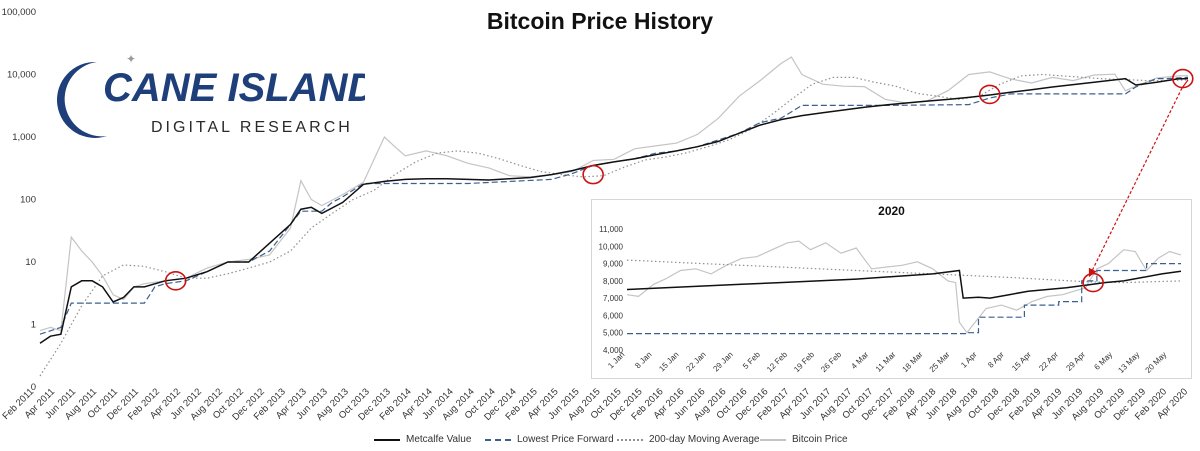 The image size is (1200, 451). Describe the element at coordinates (600, 21) in the screenshot. I see `chart-title: Bitcoin Price History` at that location.